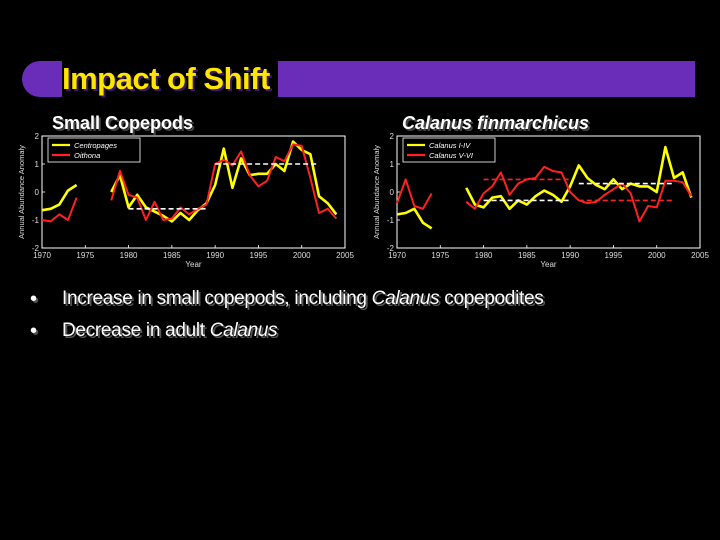 The image size is (720, 540). I want to click on chart-title-calanus: Calanus finmarchicus, so click(496, 123).